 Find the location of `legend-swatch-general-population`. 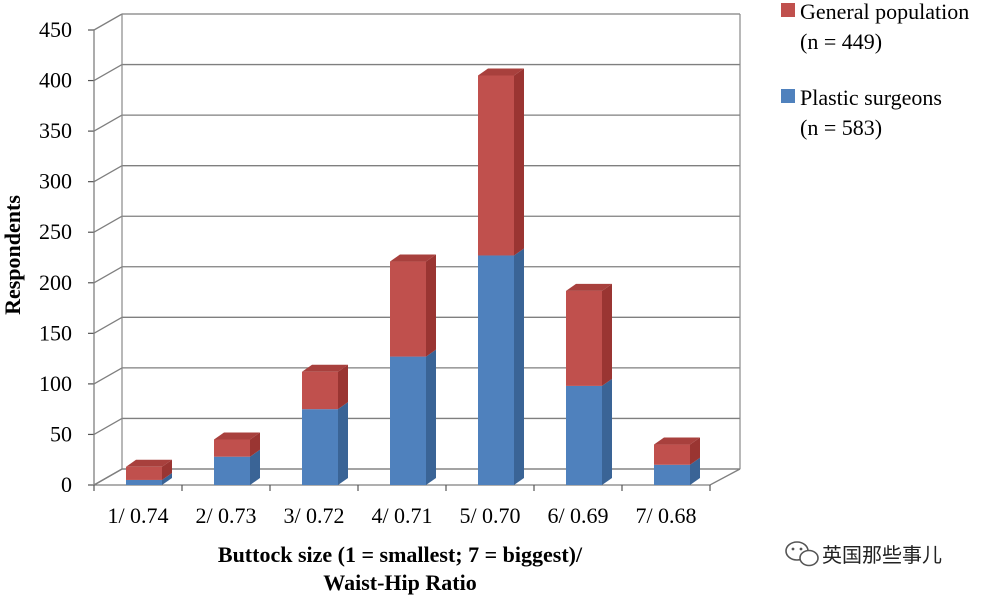

legend-swatch-general-population is located at coordinates (788, 10).